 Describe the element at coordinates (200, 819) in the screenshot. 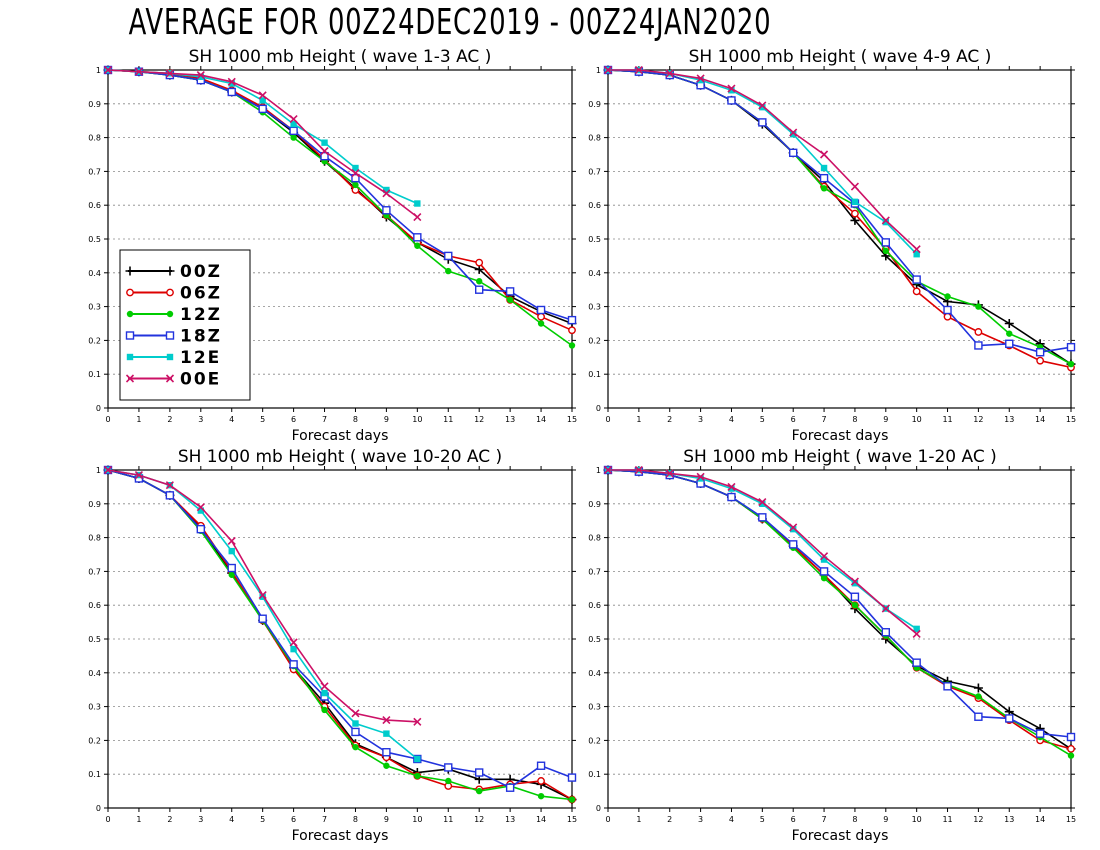

I see `x-tick-label: 3` at that location.